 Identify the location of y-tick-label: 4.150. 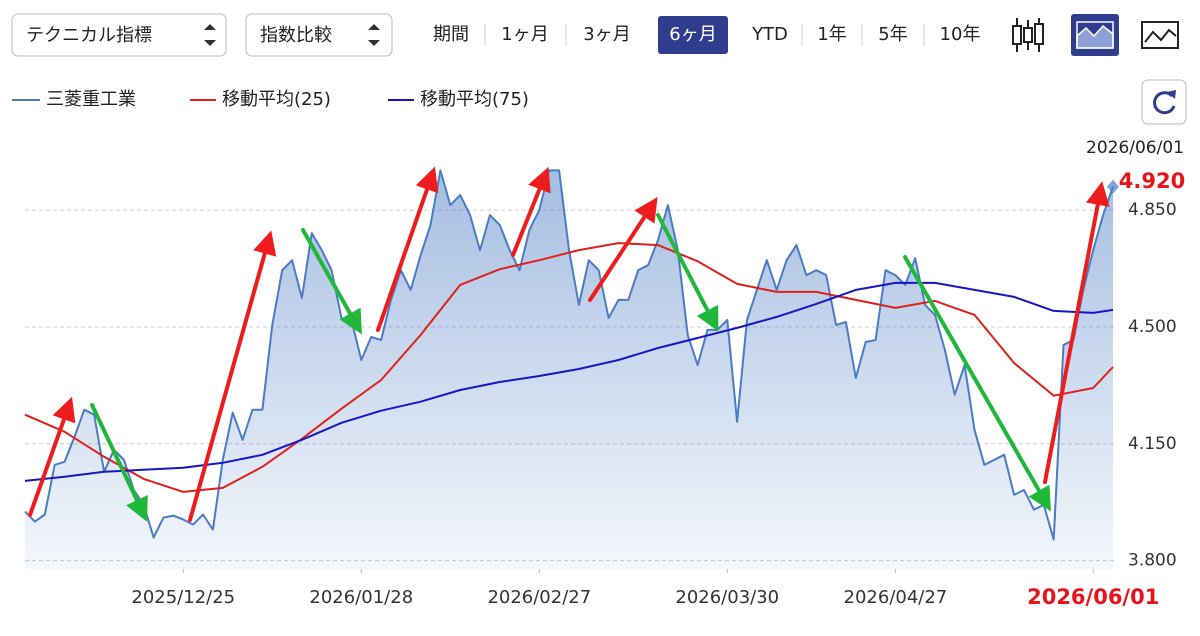
(1152, 444).